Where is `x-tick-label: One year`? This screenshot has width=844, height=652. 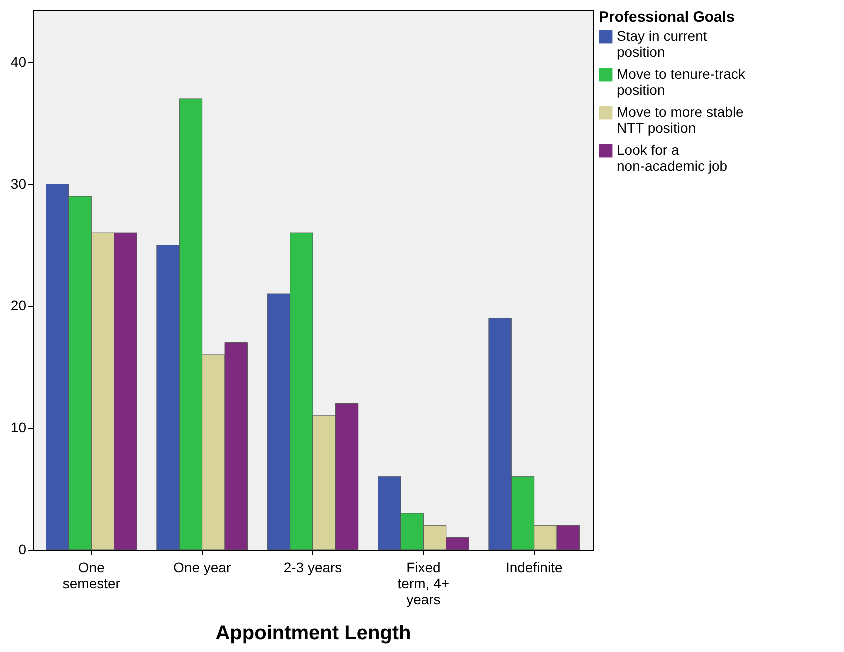
x-tick-label: One year is located at coordinates (203, 568).